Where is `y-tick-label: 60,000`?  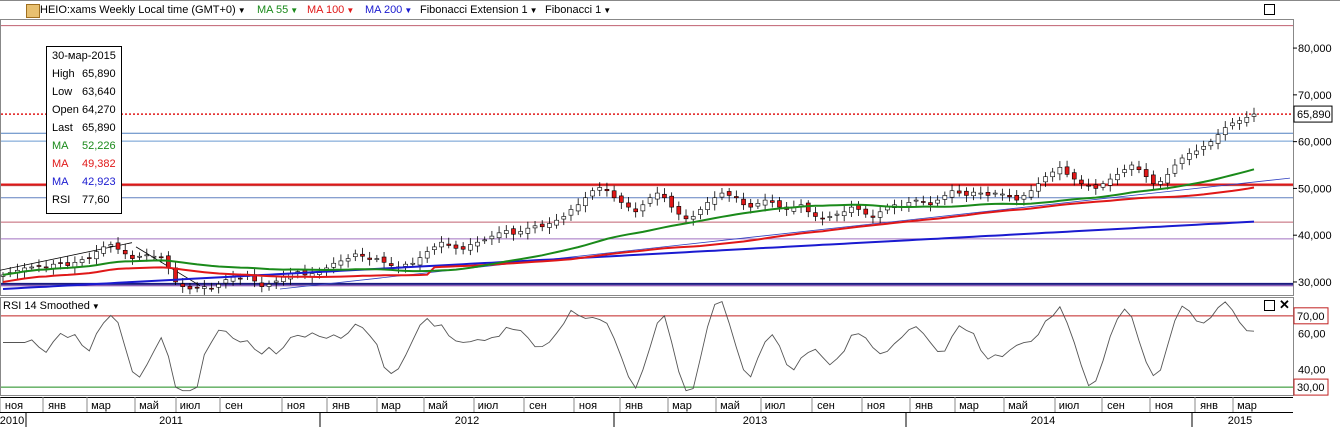
y-tick-label: 60,000 is located at coordinates (1315, 143).